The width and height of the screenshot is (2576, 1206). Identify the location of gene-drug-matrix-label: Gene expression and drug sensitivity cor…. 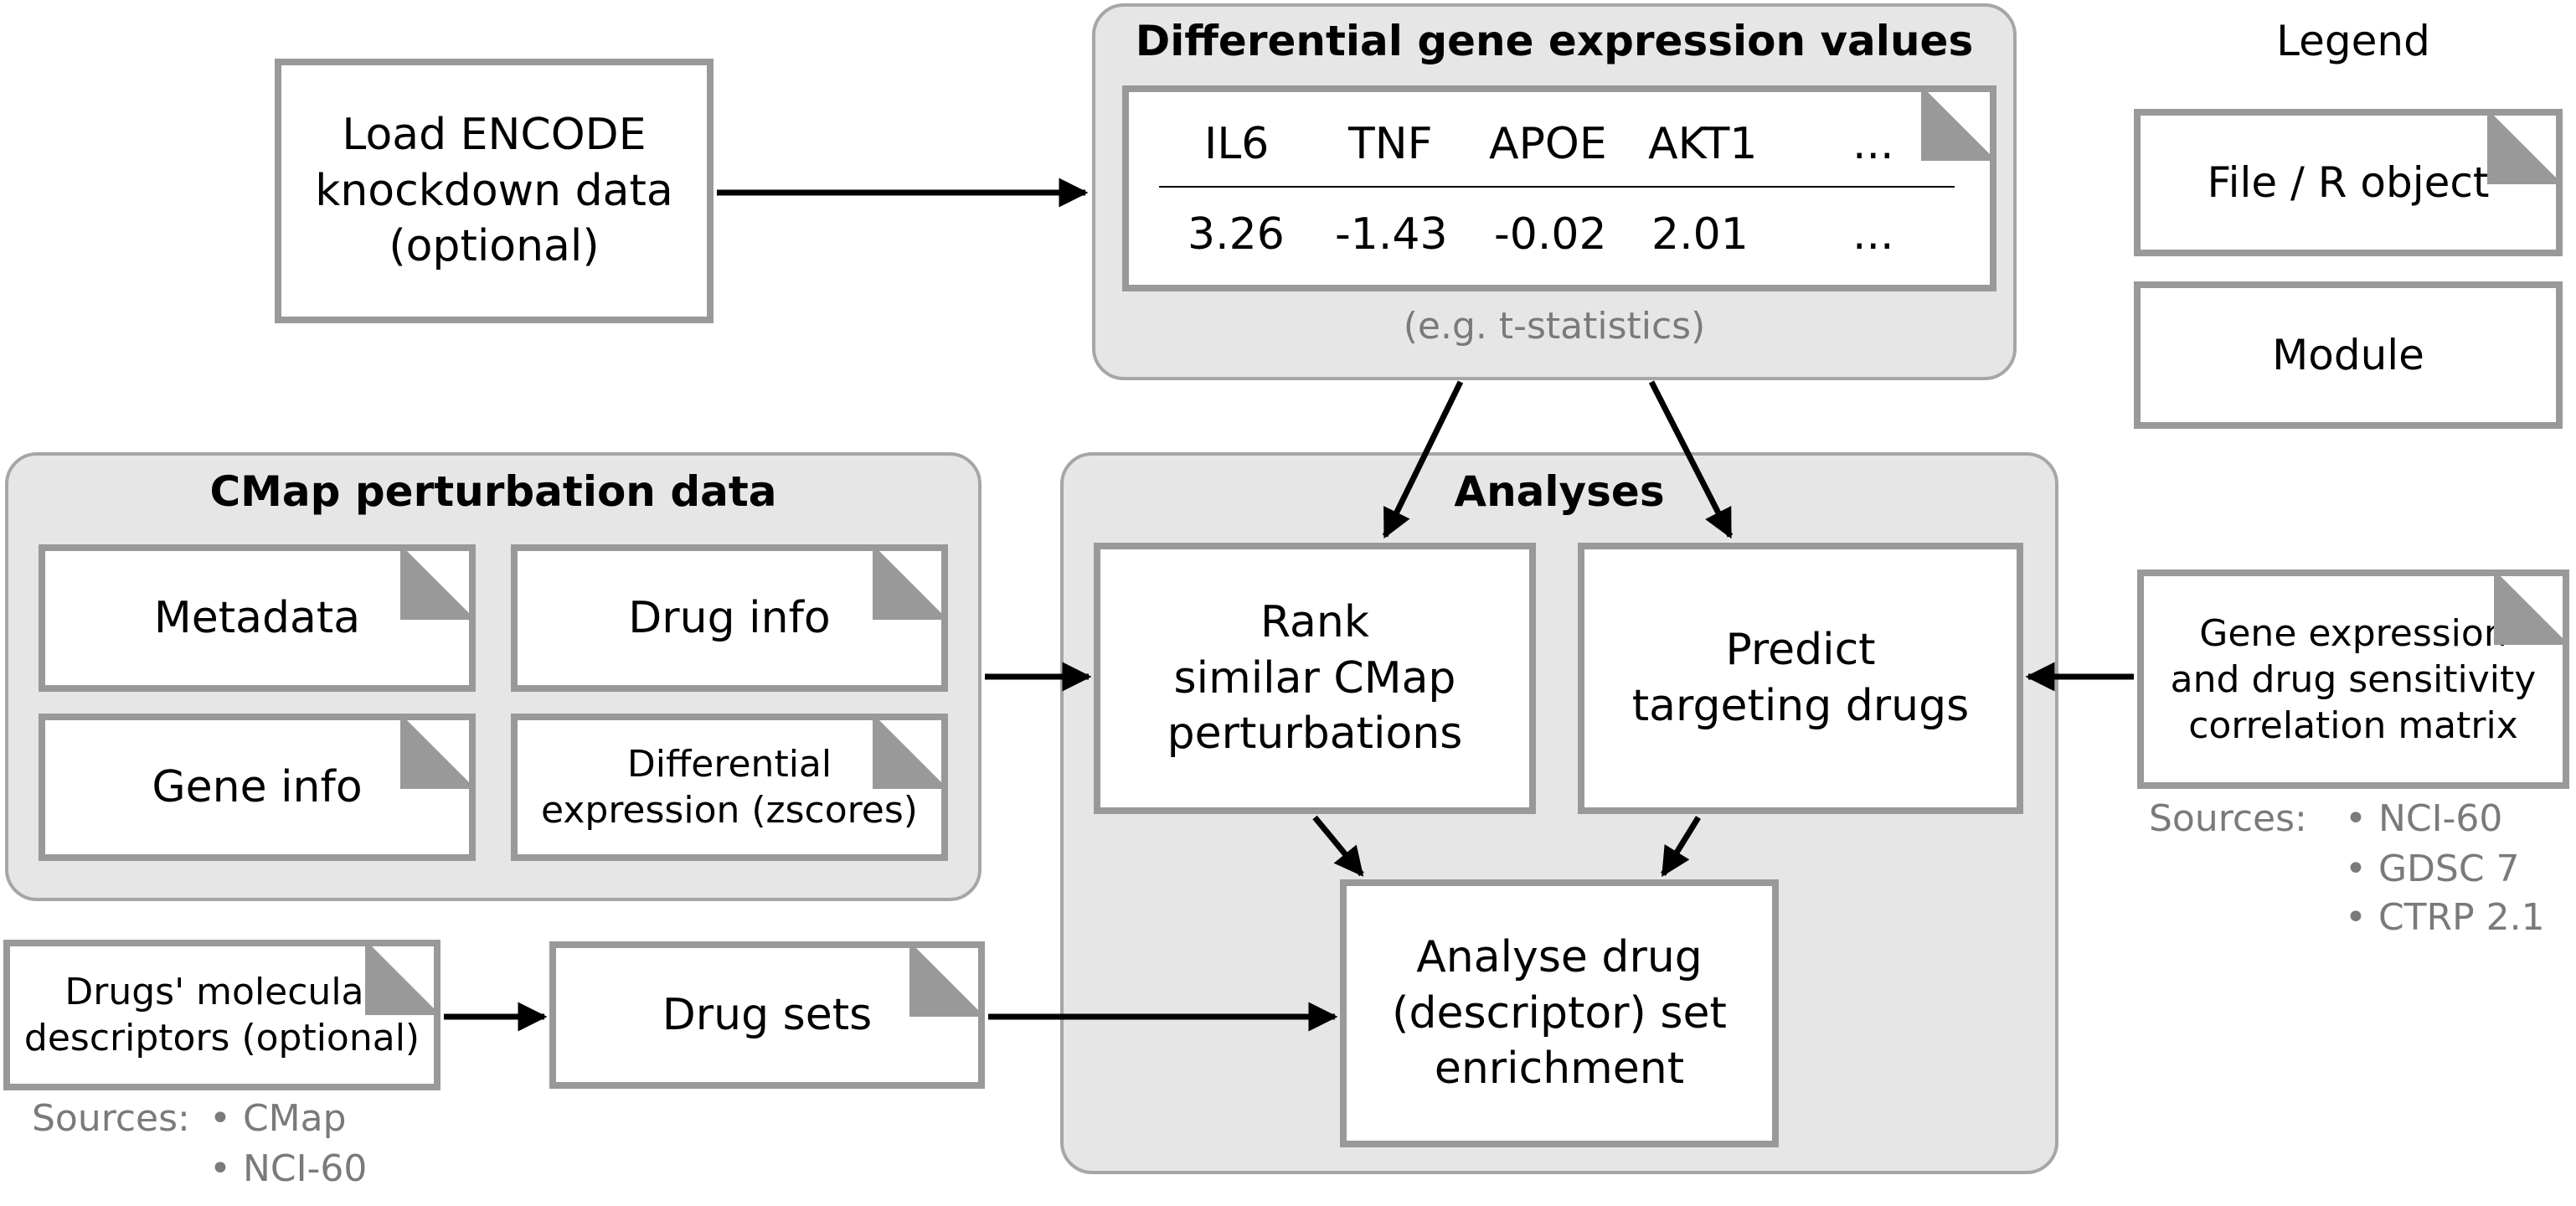
(2353, 679).